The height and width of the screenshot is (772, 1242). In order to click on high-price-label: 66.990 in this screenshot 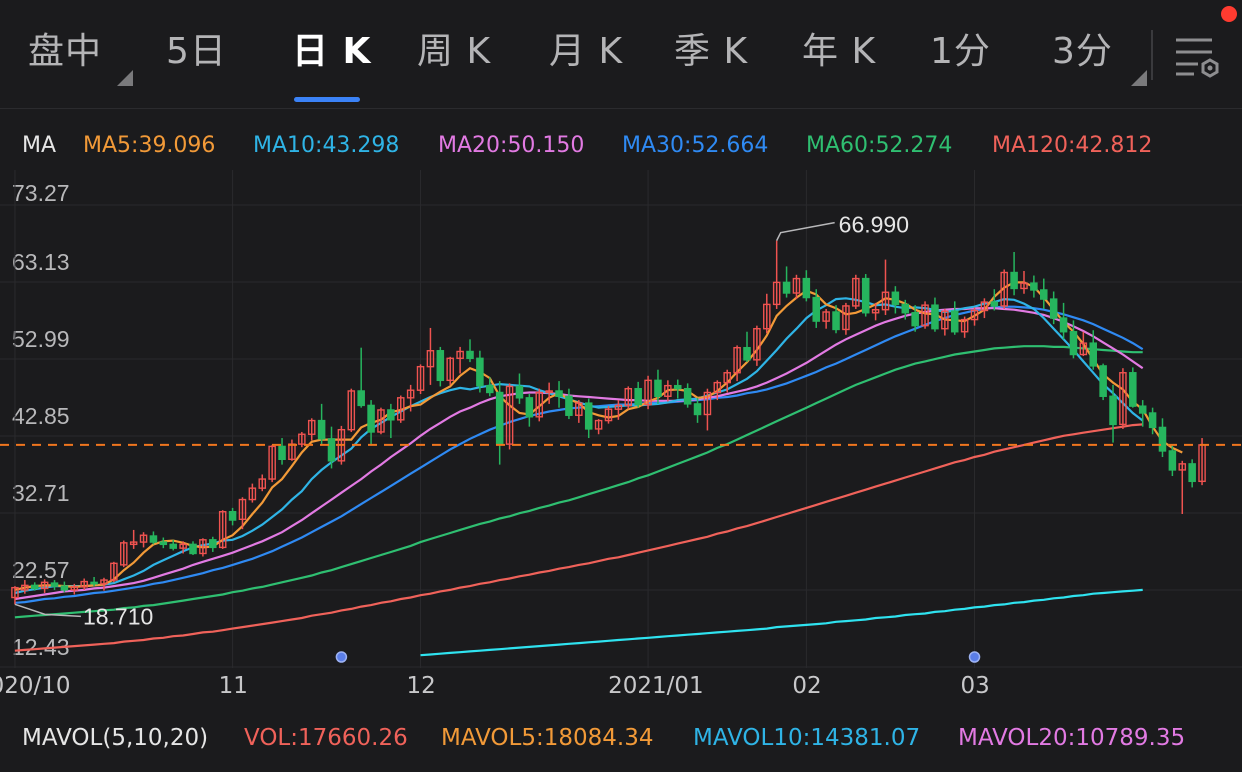, I will do `click(874, 225)`.